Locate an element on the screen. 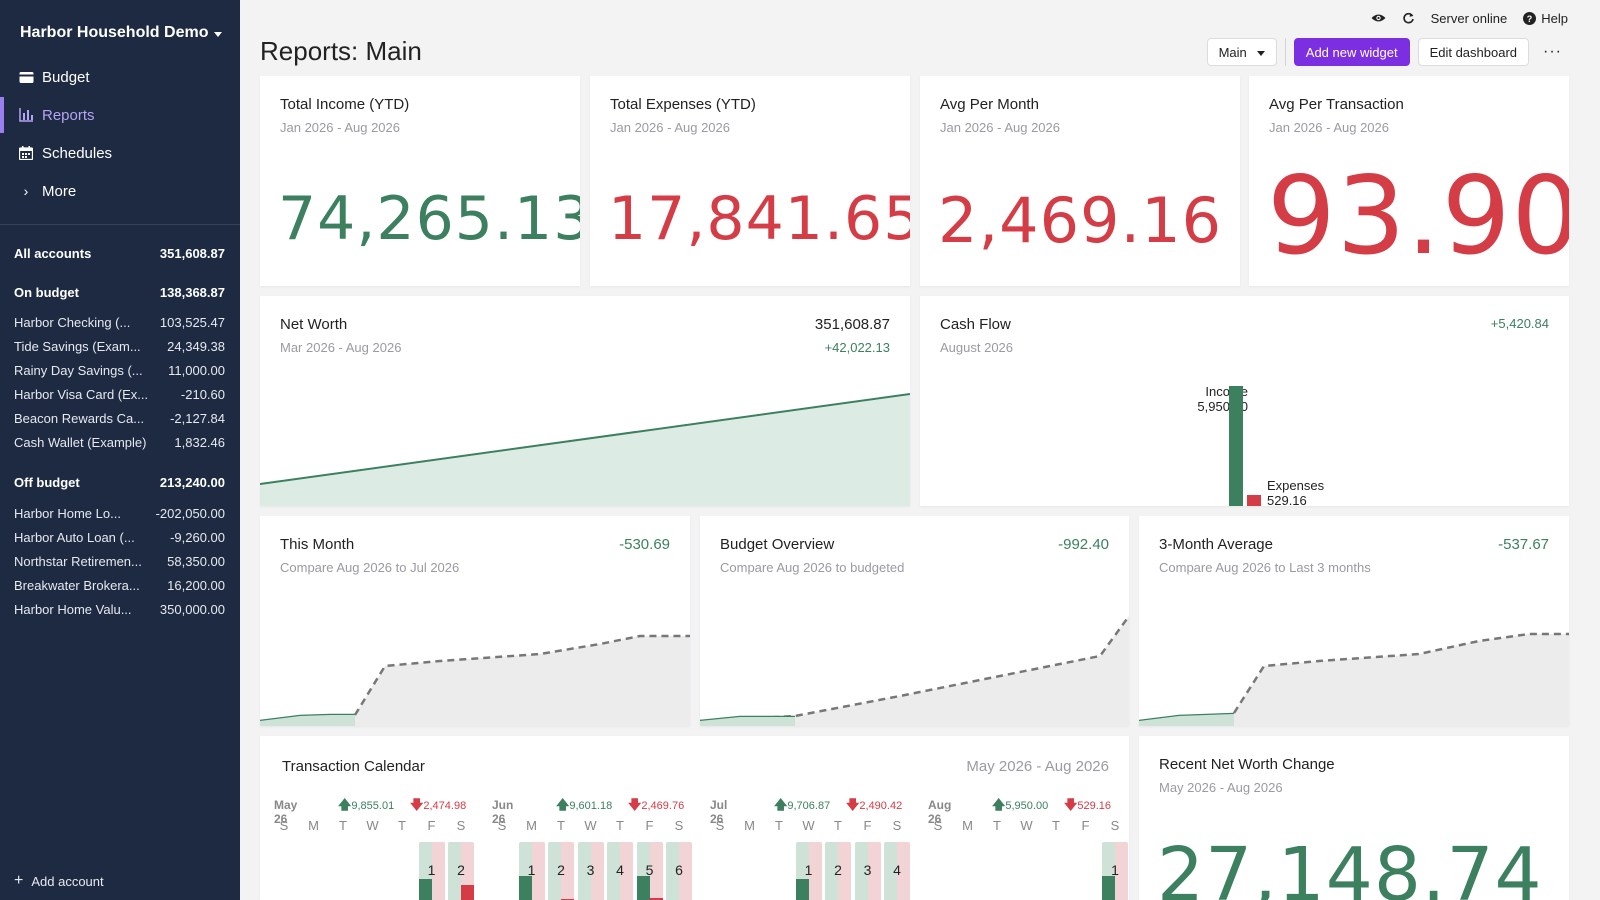 The image size is (1600, 900). help-button: ? Help is located at coordinates (1544, 18).